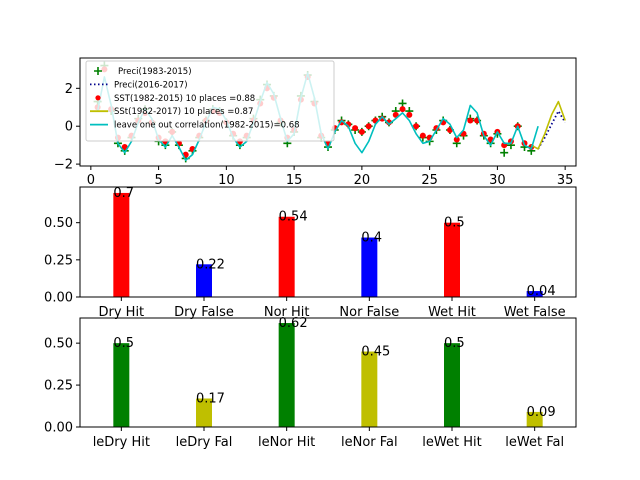 This screenshot has width=640, height=480. Describe the element at coordinates (155, 72) in the screenshot. I see `legend-label-0: Preci(1983-2015)` at that location.